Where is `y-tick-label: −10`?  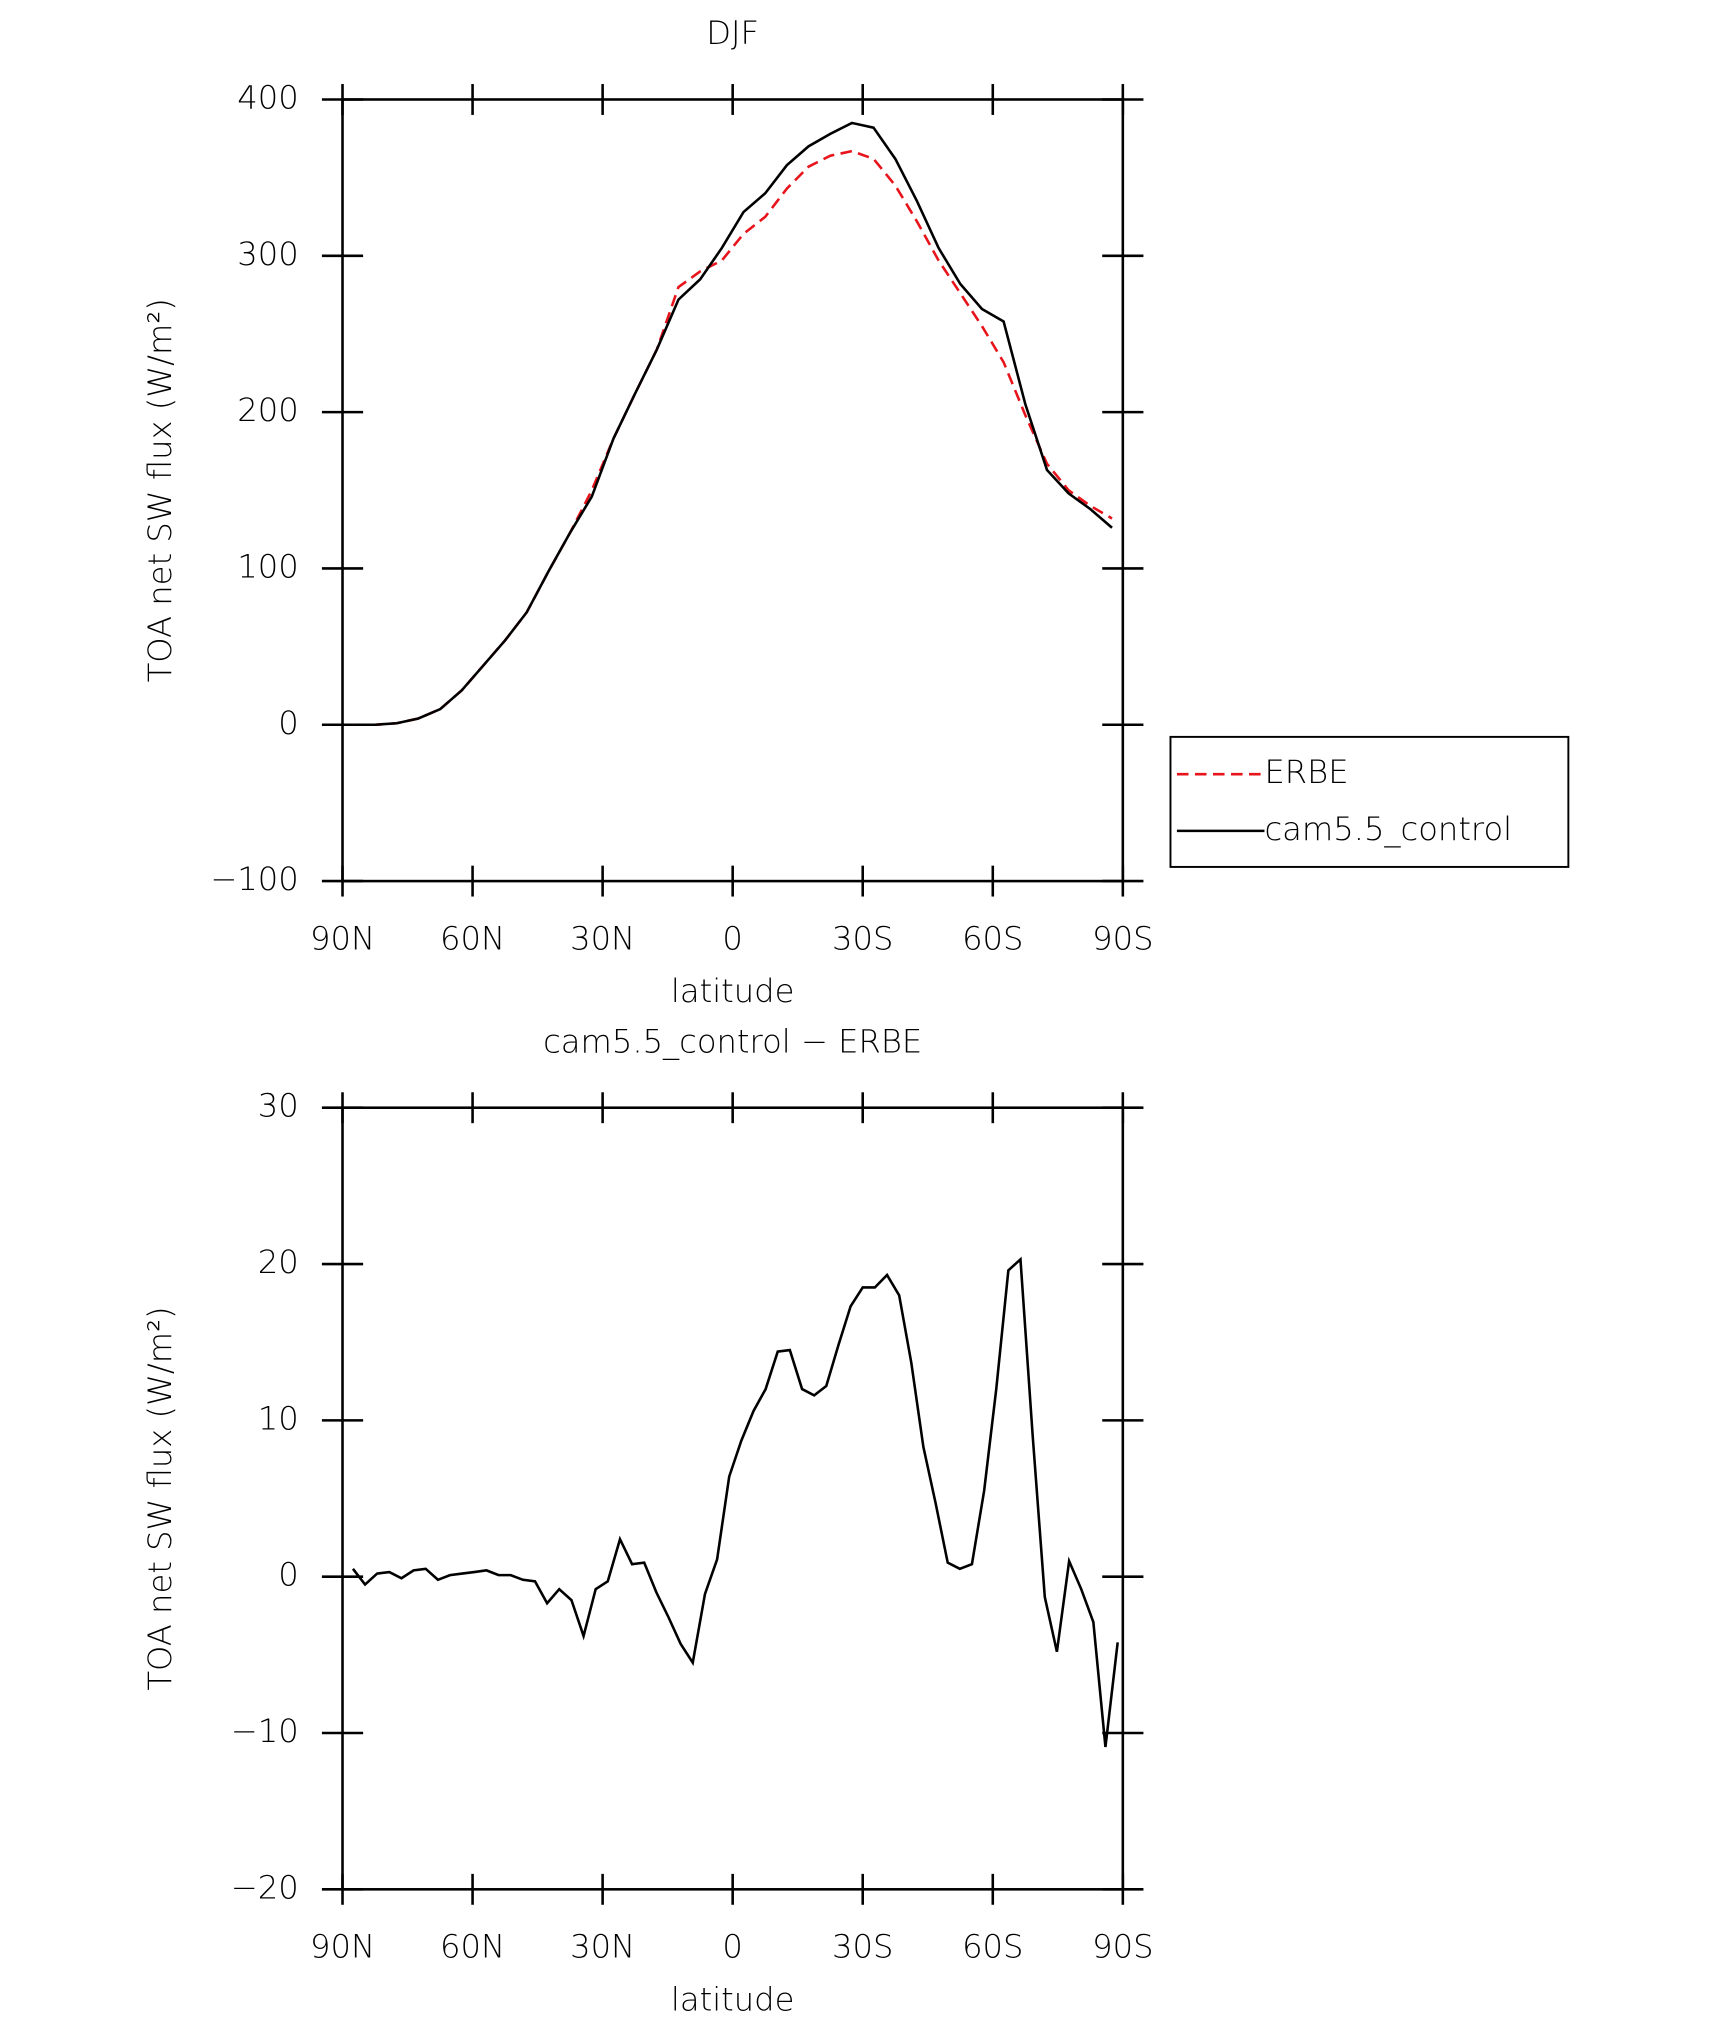 y-tick-label: −10 is located at coordinates (265, 1731).